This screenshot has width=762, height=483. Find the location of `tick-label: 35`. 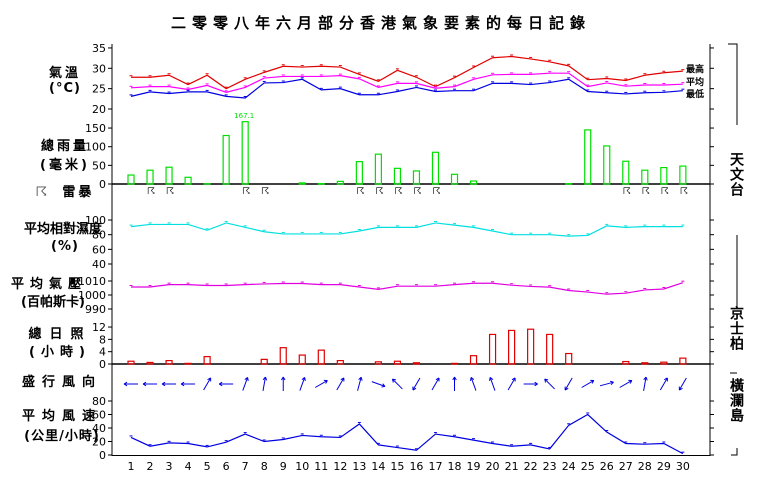

tick-label: 35 is located at coordinates (99, 48).